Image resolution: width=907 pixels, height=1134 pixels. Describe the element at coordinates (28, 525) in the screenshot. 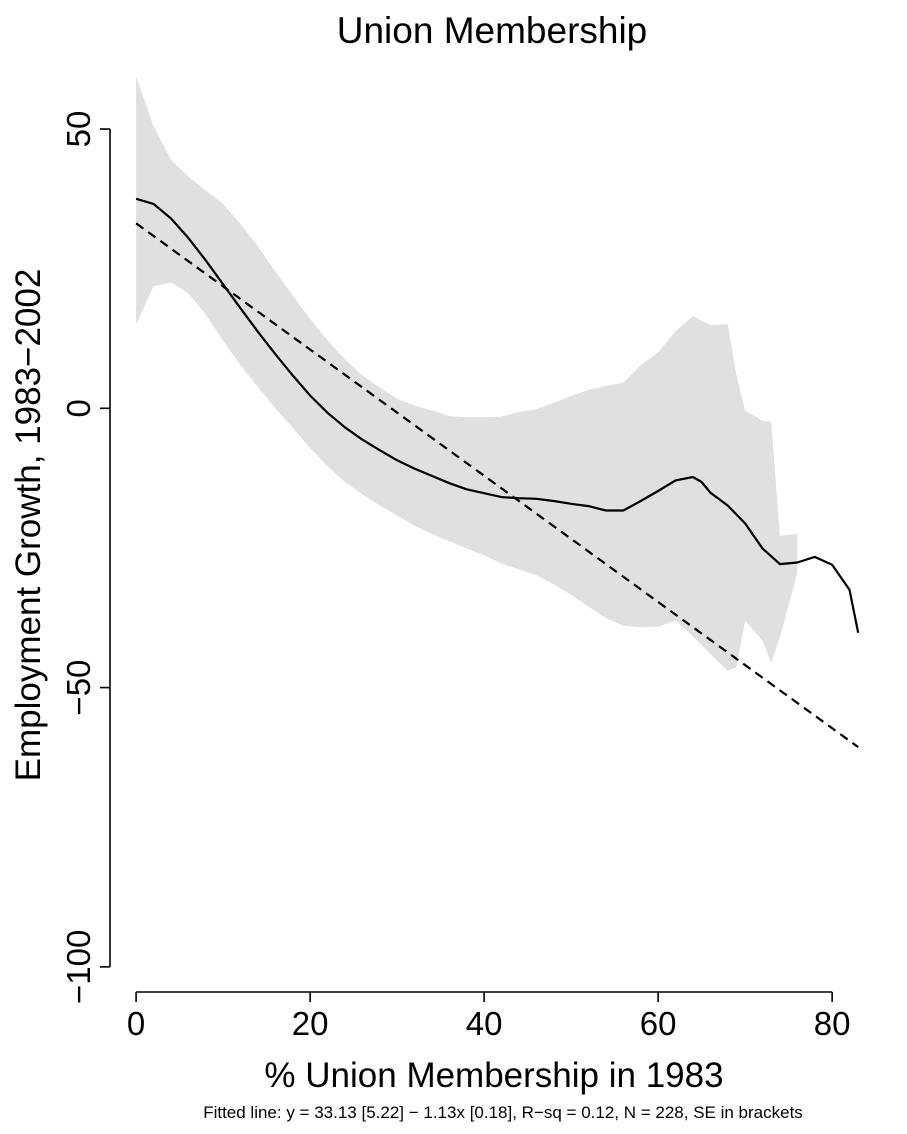

I see `y-axis-label: Employment Growth, 1983−2002` at that location.